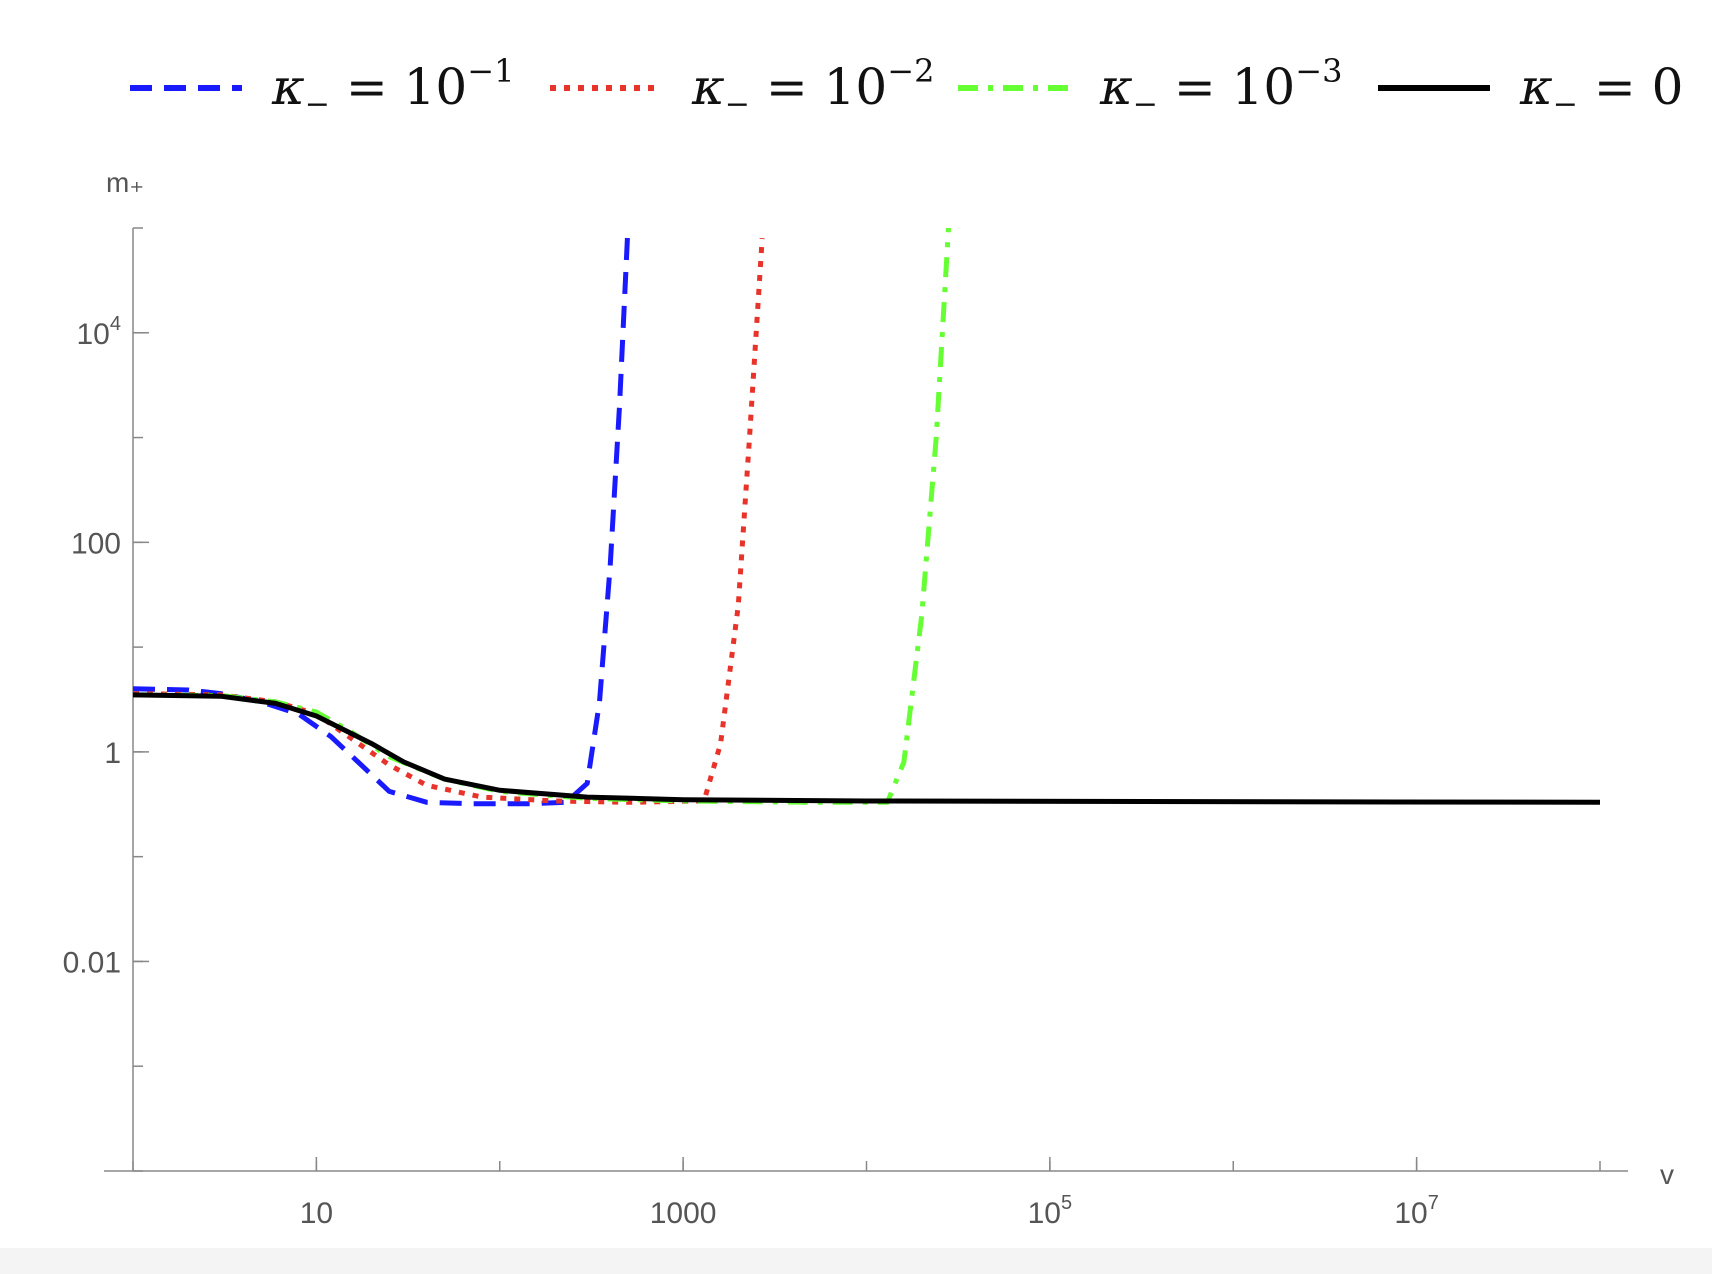 The image size is (1712, 1274). I want to click on legend: κ− = 10−1 κ− = 10−2 κ− = 10−3 κ− = 0, so click(906, 87).